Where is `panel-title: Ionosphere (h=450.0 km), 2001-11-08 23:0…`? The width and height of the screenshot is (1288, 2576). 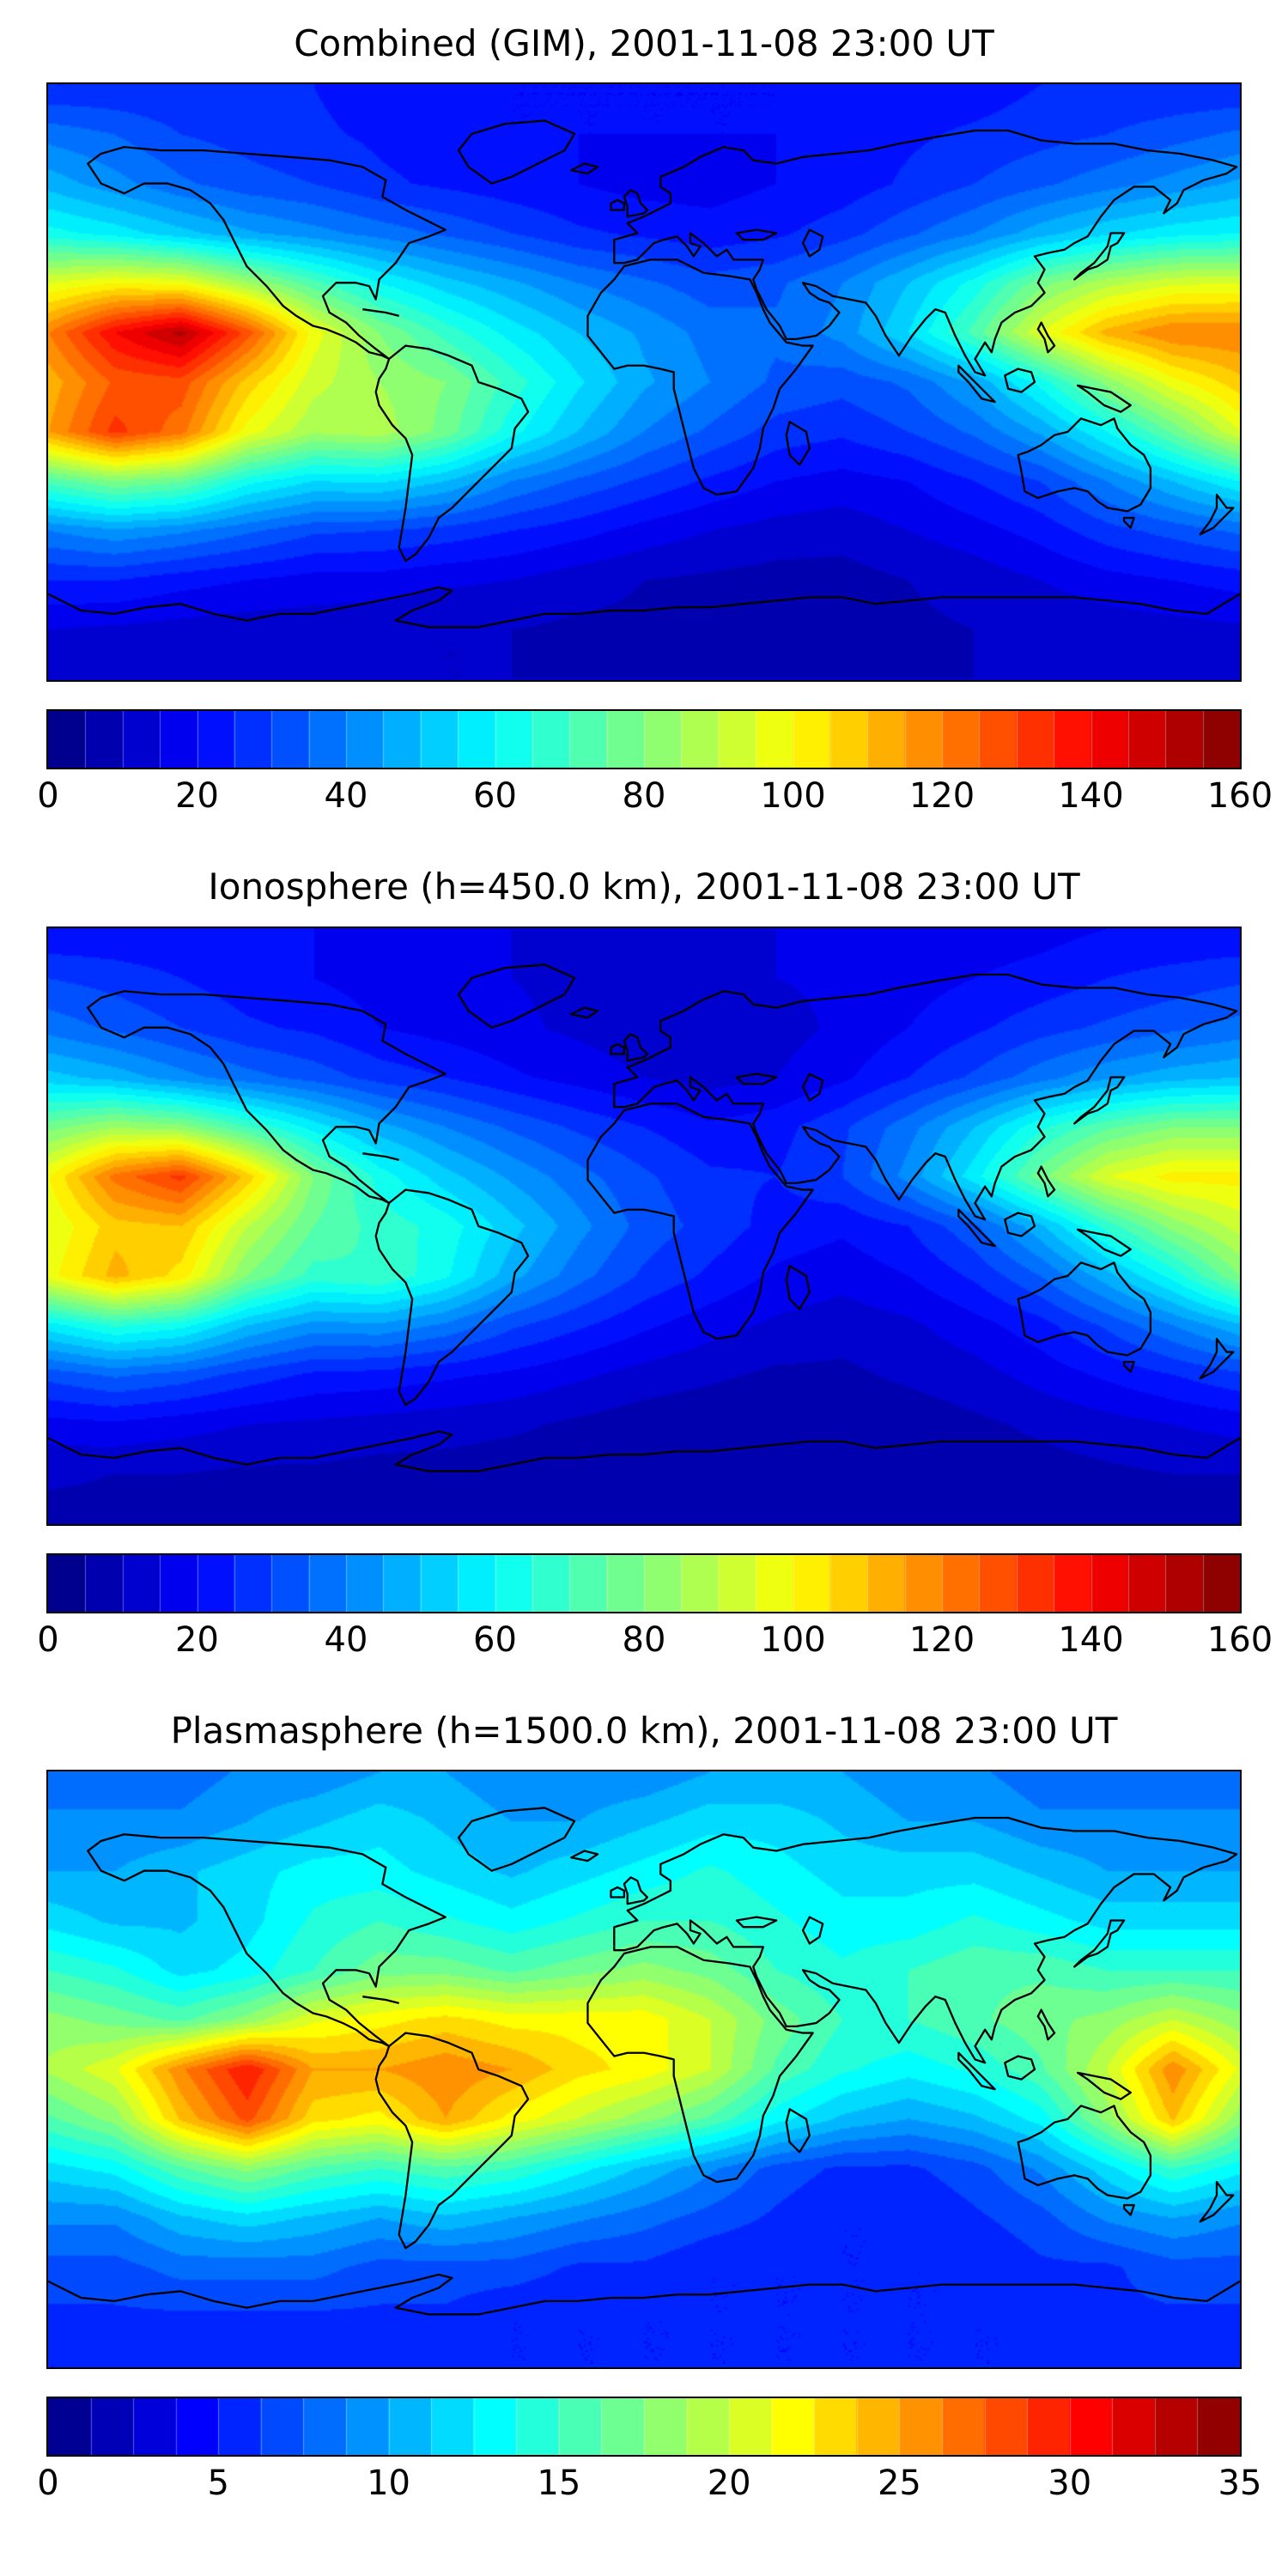
panel-title: Ionosphere (h=450.0 km), 2001-11-08 23:0… is located at coordinates (644, 887).